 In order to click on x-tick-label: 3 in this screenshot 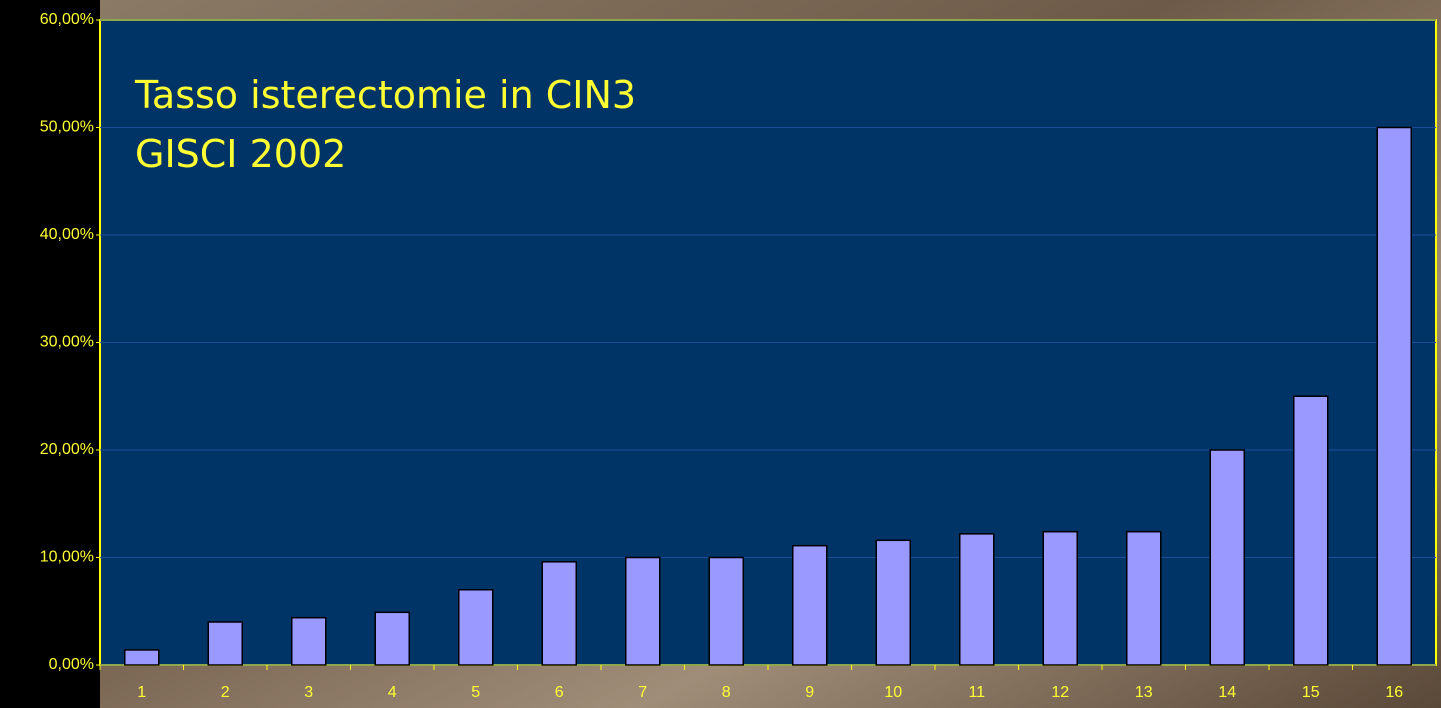, I will do `click(308, 692)`.